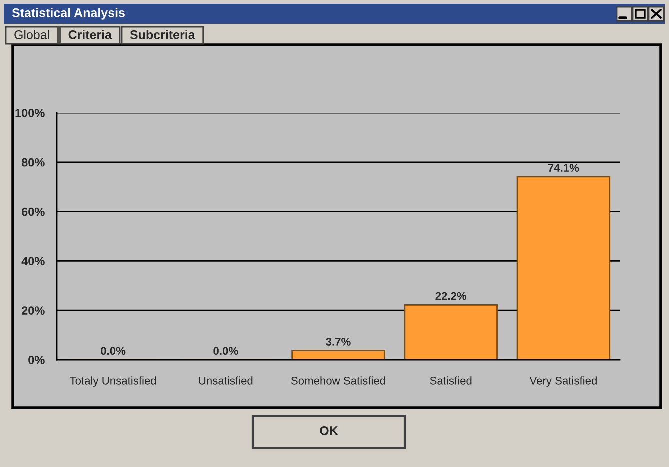 This screenshot has height=467, width=669. Describe the element at coordinates (451, 296) in the screenshot. I see `data-label: 22.2%` at that location.